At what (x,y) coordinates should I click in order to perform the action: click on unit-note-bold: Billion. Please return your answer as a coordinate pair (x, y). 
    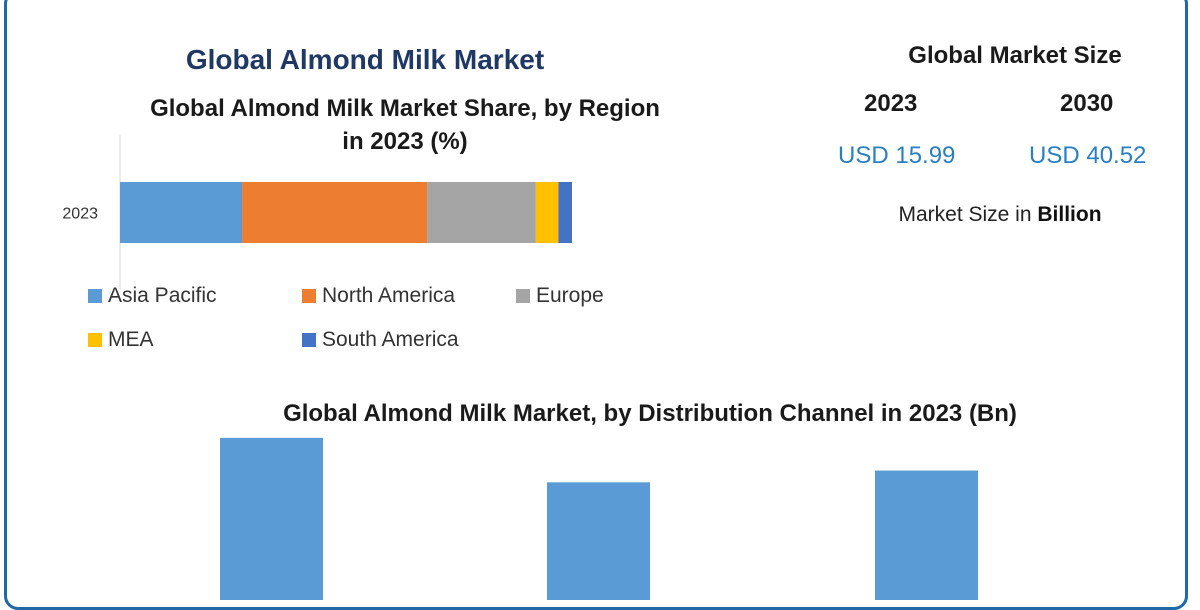
    Looking at the image, I should click on (1069, 214).